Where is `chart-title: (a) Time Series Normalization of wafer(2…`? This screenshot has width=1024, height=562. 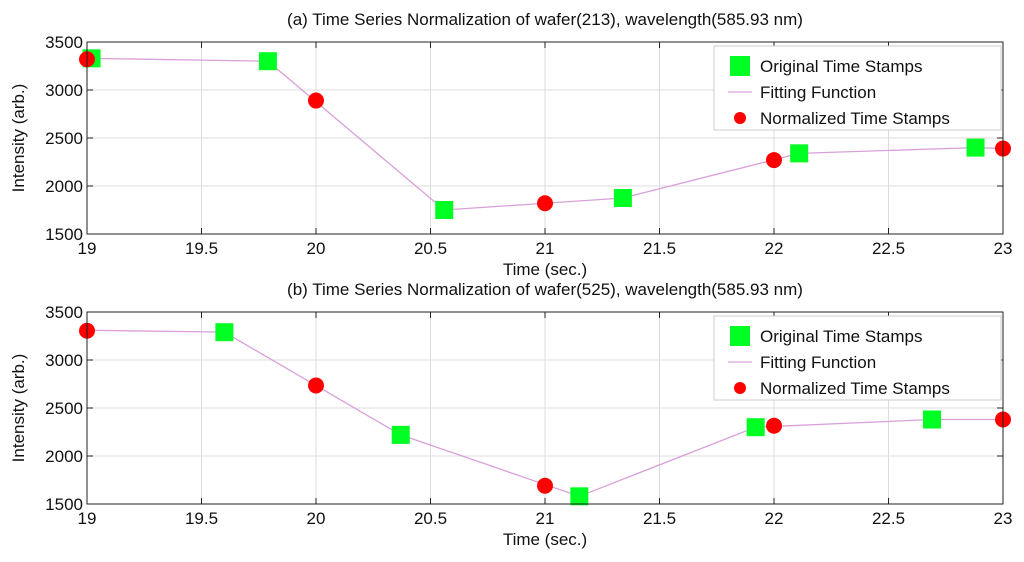 chart-title: (a) Time Series Normalization of wafer(2… is located at coordinates (545, 19).